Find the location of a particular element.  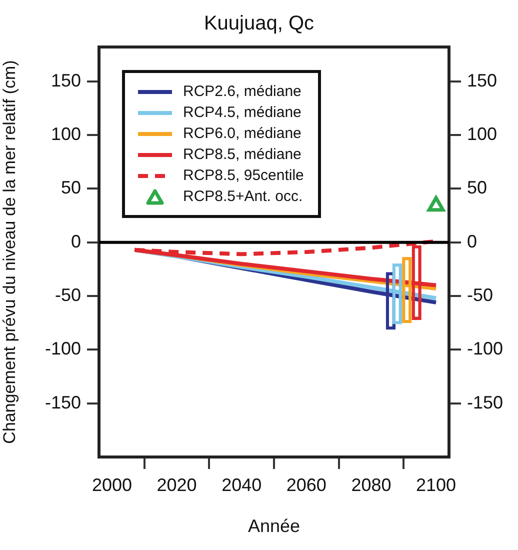

y-axis-title: Changement prévu du niveau de la mer relatif (cm) is located at coordinates (9, 252).